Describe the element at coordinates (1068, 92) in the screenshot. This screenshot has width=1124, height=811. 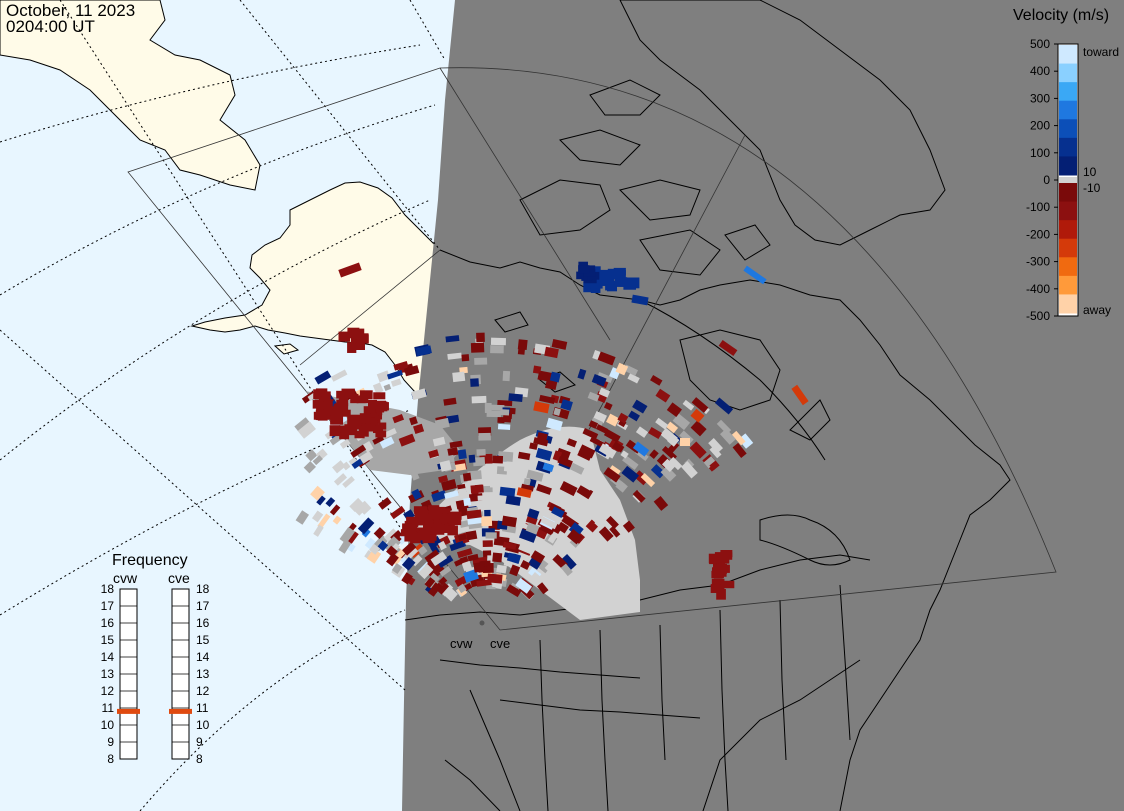
I see `legend-toward-swatch` at that location.